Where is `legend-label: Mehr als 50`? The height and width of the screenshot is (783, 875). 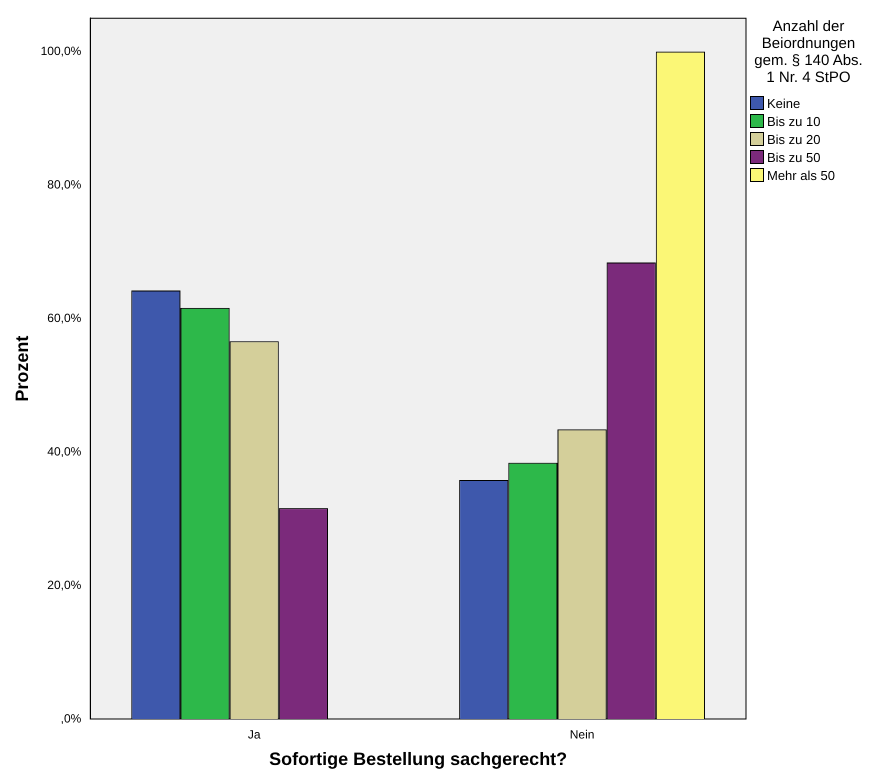 legend-label: Mehr als 50 is located at coordinates (801, 175).